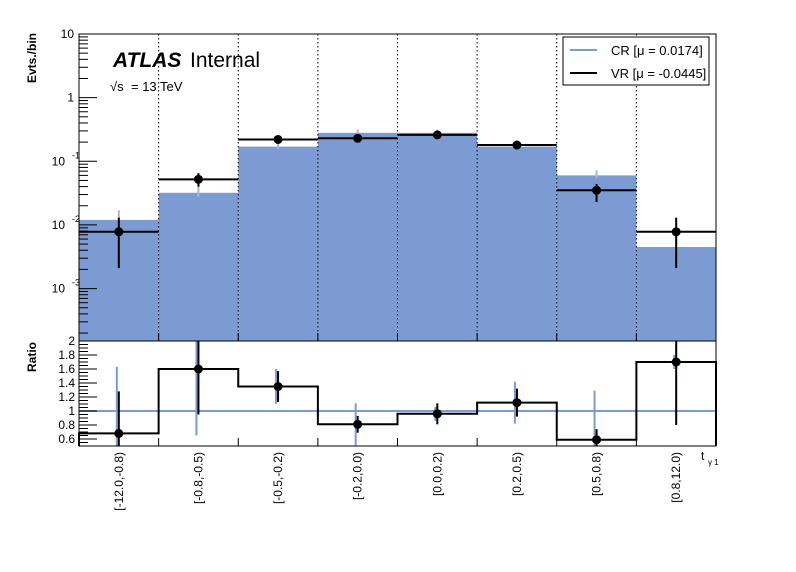 The image size is (796, 572). I want to click on category-label: [-0.5,-0.2), so click(278, 478).